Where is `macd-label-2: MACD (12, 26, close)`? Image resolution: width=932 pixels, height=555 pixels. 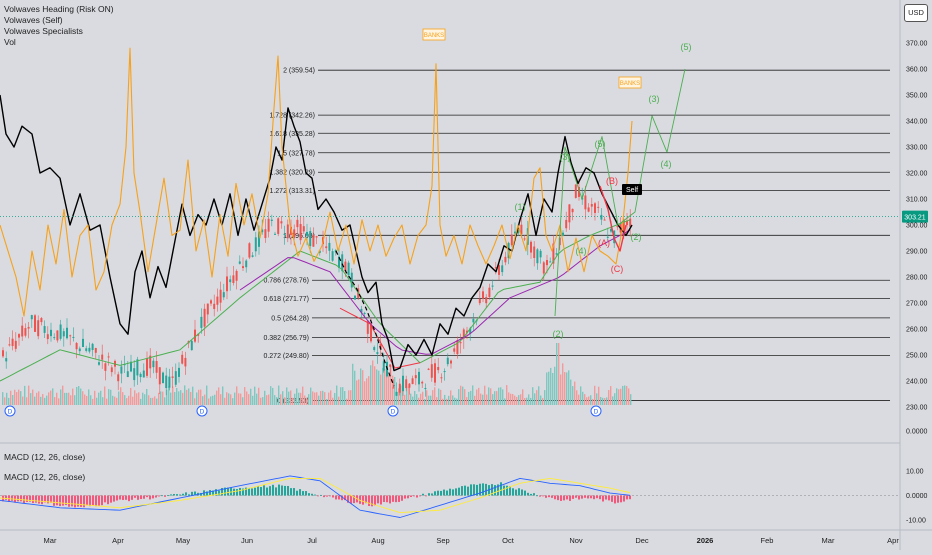
macd-label-2: MACD (12, 26, close) is located at coordinates (45, 477).